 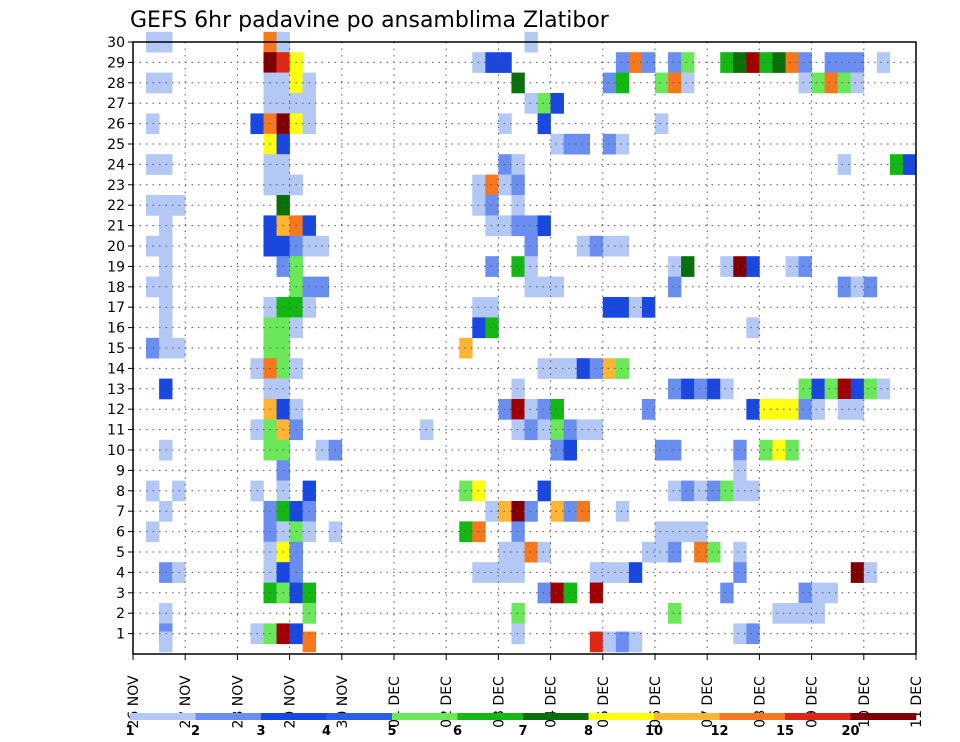 I want to click on y-tick-label: 13, so click(x=116, y=390).